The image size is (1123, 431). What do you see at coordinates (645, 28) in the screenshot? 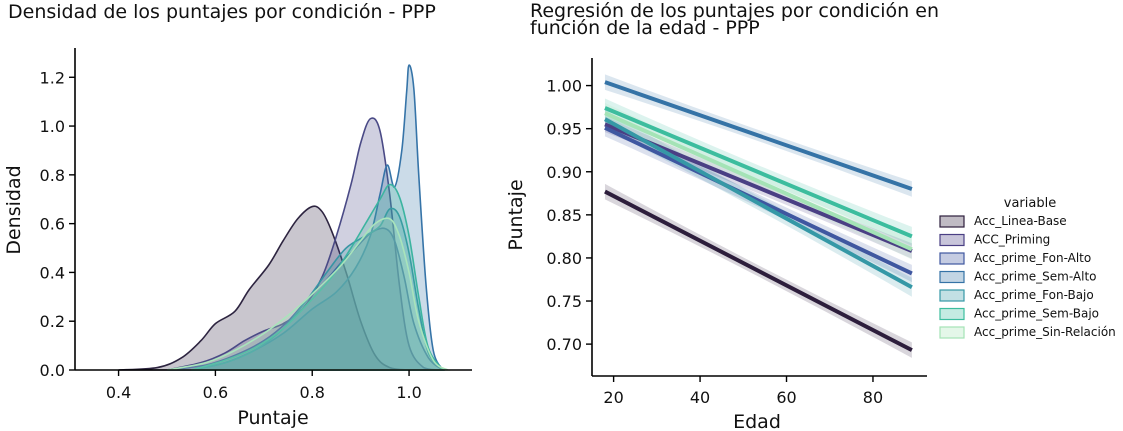
I see `regression-chart-title-line-2: función de la edad - PPP` at bounding box center [645, 28].